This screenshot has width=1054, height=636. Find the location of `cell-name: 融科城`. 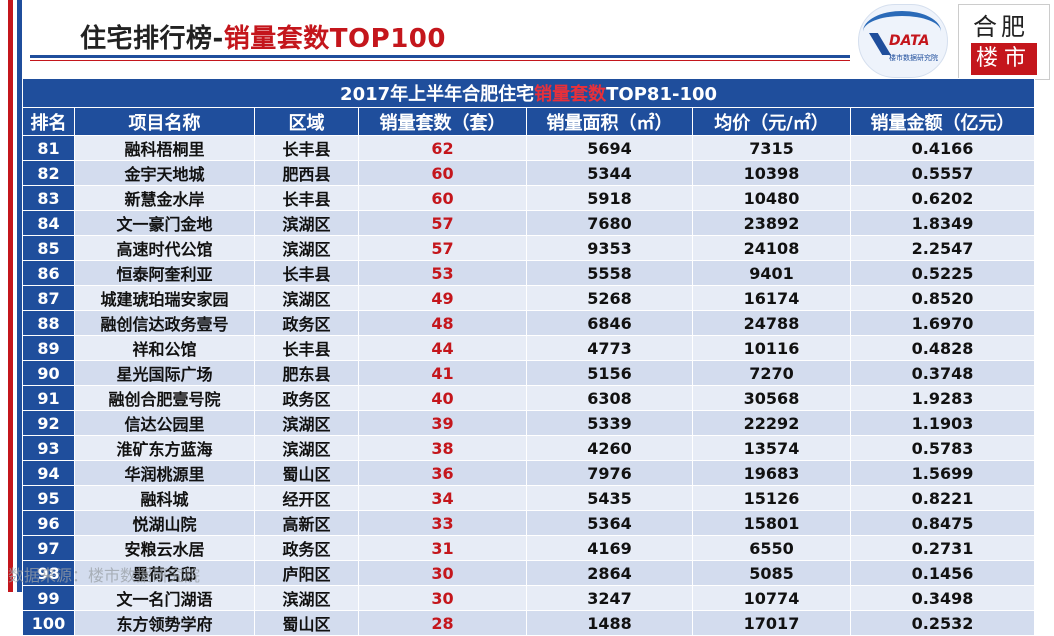

cell-name: 融科城 is located at coordinates (164, 498).